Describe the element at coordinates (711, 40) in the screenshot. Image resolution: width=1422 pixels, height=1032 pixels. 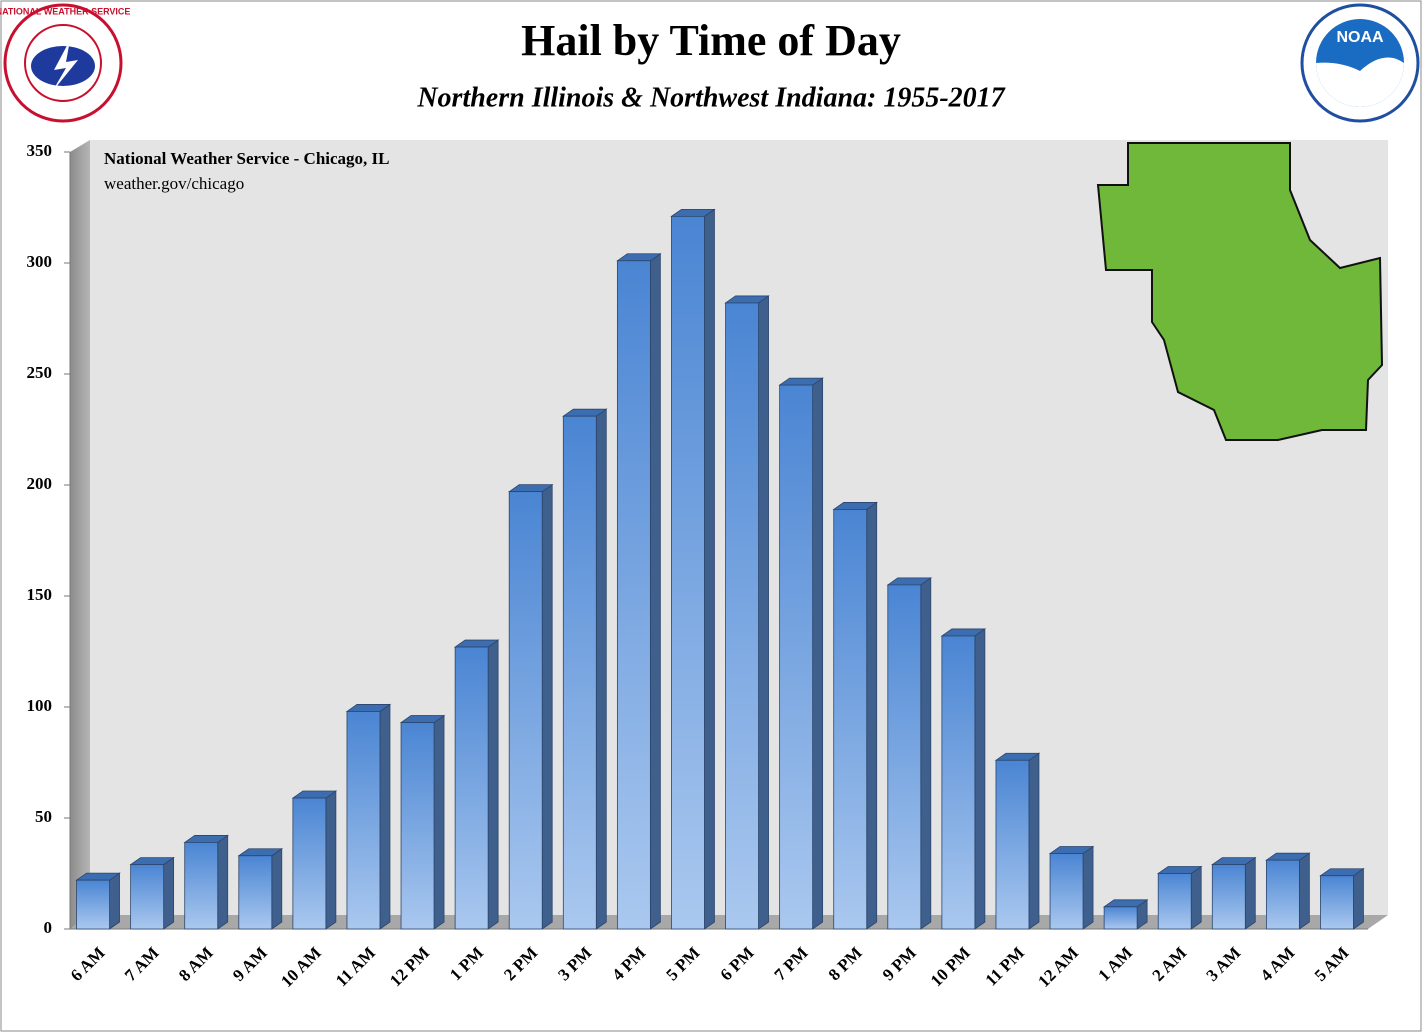
I see `chart-title: Hail by Time of Day` at that location.